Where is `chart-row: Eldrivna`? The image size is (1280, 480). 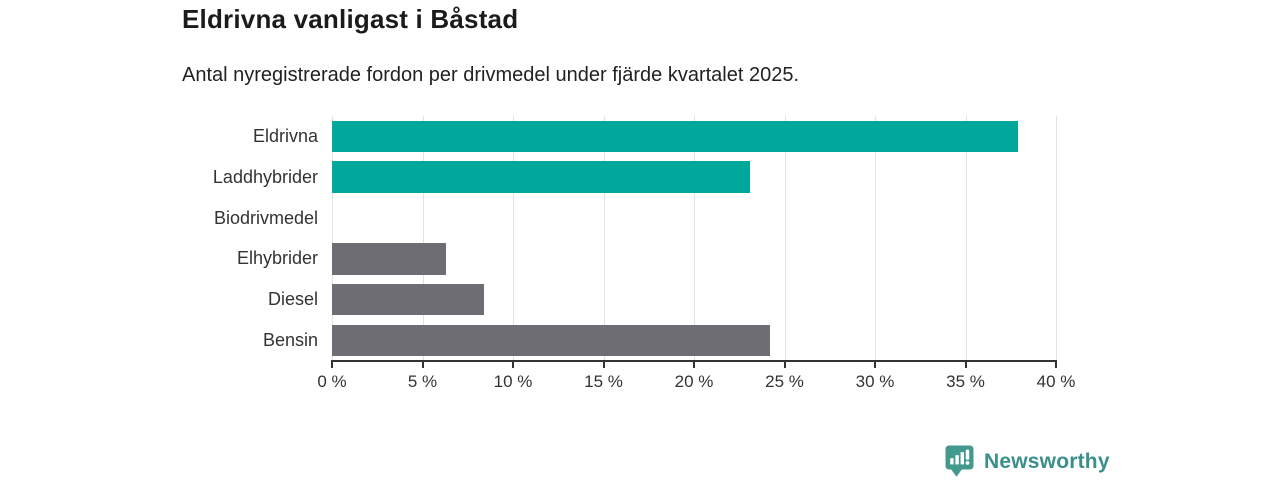
chart-row: Eldrivna is located at coordinates (528, 136).